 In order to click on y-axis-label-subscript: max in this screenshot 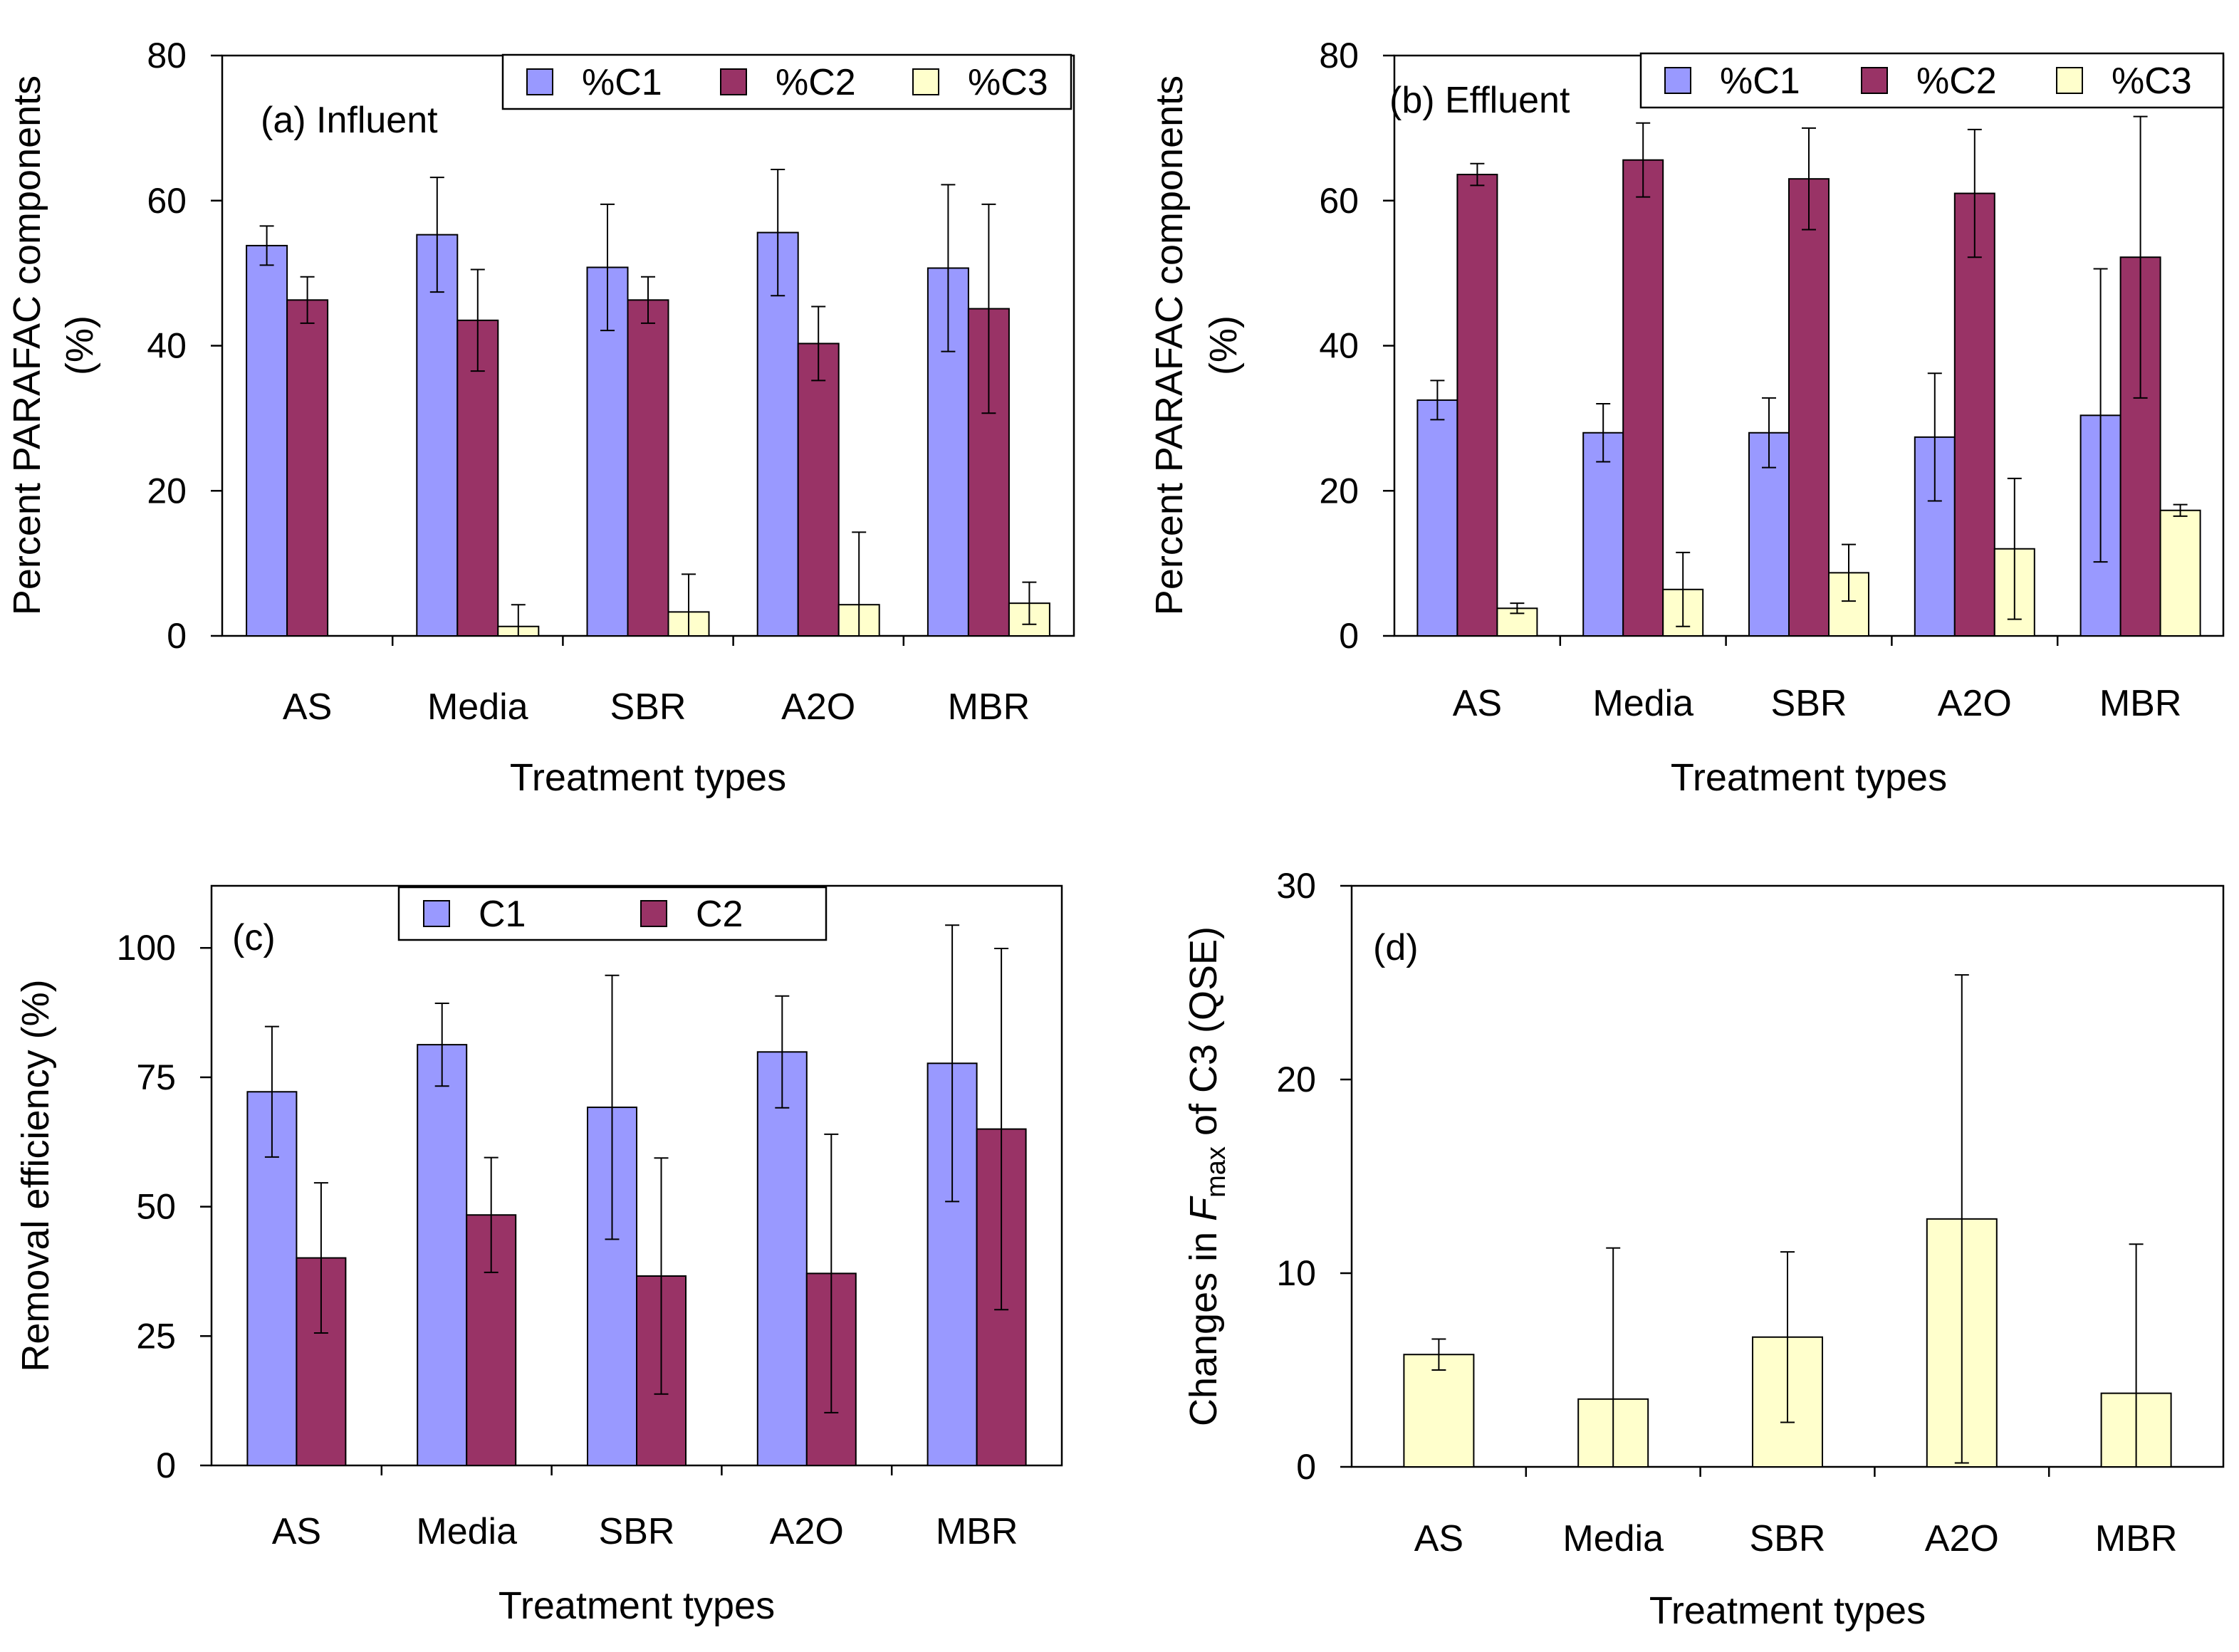, I will do `click(1216, 1172)`.